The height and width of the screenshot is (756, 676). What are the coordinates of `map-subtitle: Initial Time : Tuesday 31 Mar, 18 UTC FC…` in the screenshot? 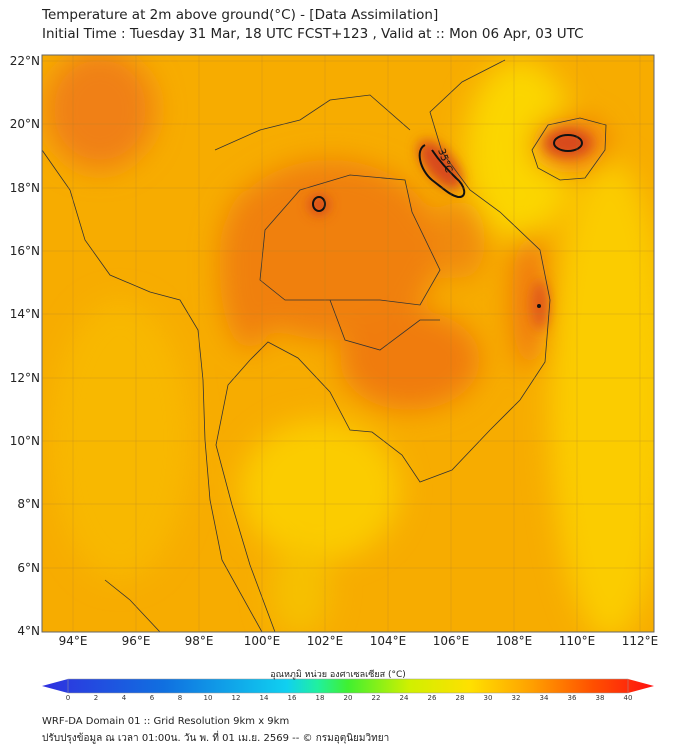 It's located at (313, 34).